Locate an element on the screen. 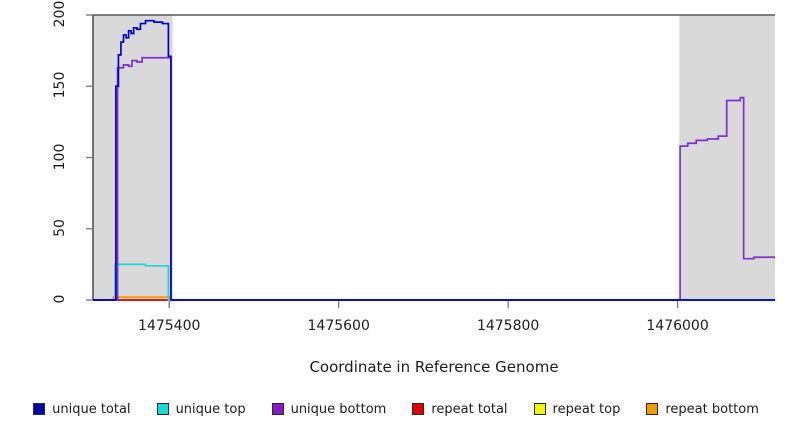 The width and height of the screenshot is (792, 432). legend-label: unique bottom is located at coordinates (338, 409).